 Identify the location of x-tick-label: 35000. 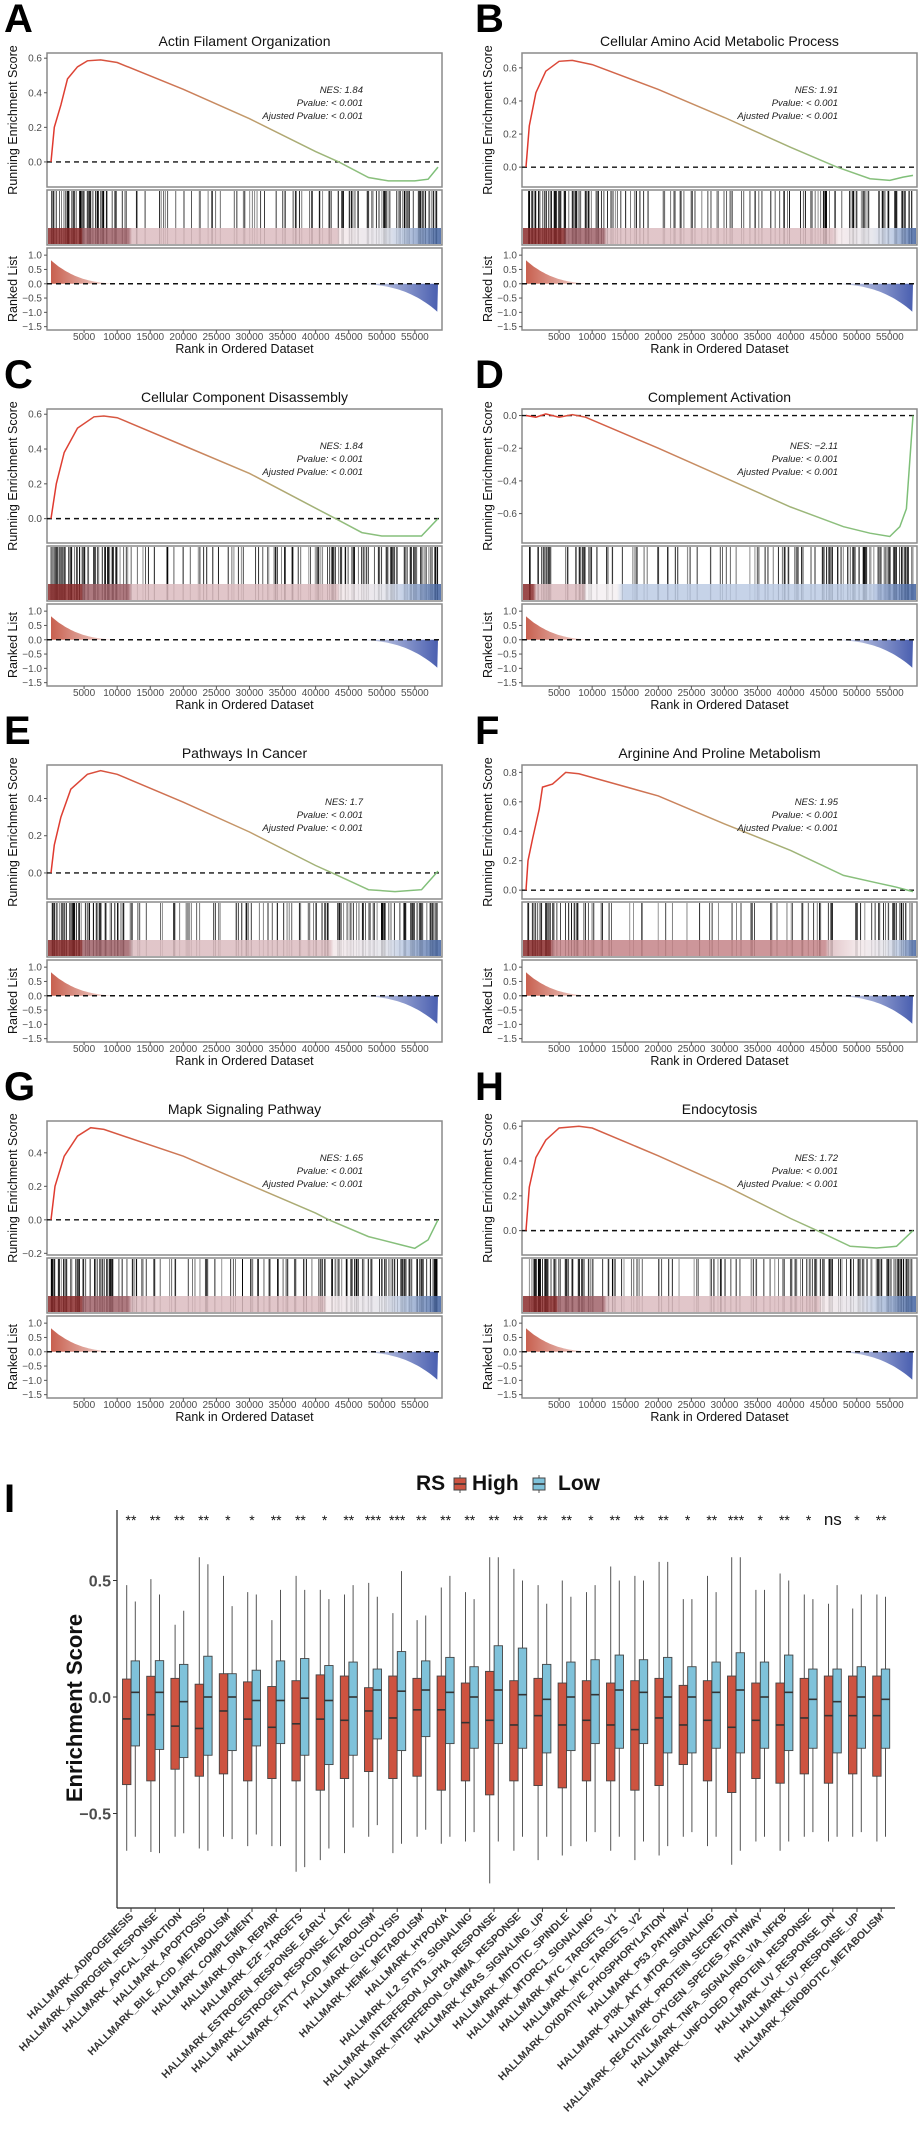
(758, 337).